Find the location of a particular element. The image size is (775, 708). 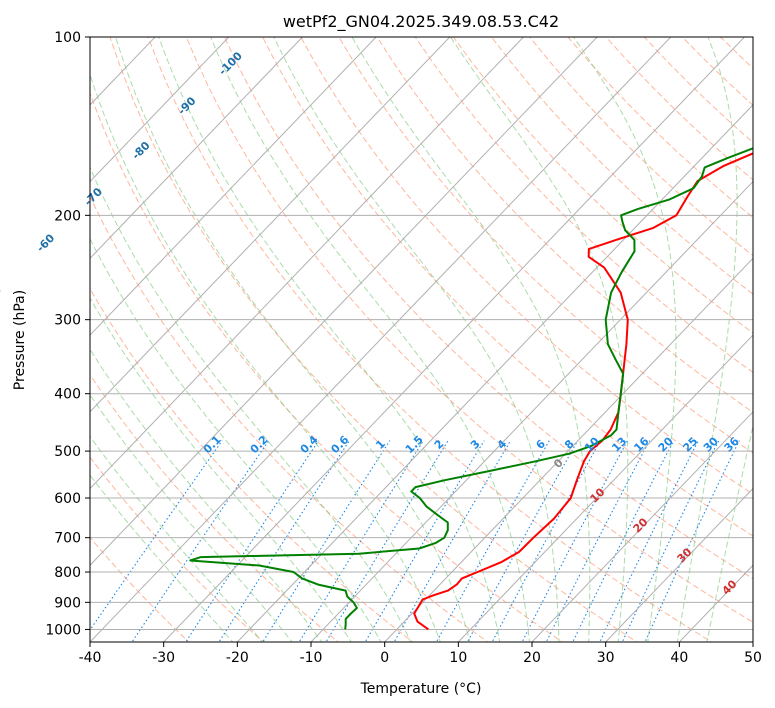

x-tick-label: -10 is located at coordinates (311, 658).